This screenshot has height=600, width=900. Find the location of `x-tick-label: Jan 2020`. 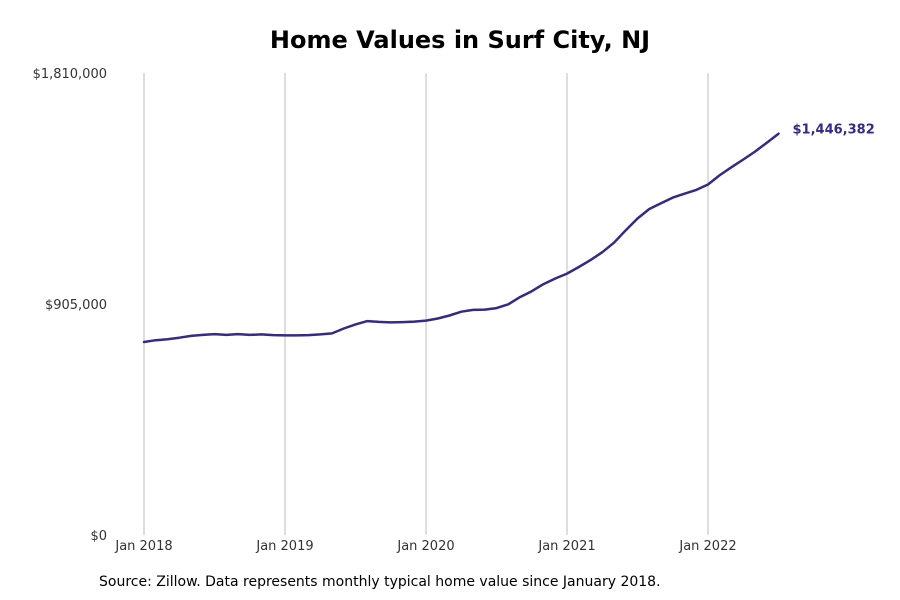

x-tick-label: Jan 2020 is located at coordinates (425, 546).